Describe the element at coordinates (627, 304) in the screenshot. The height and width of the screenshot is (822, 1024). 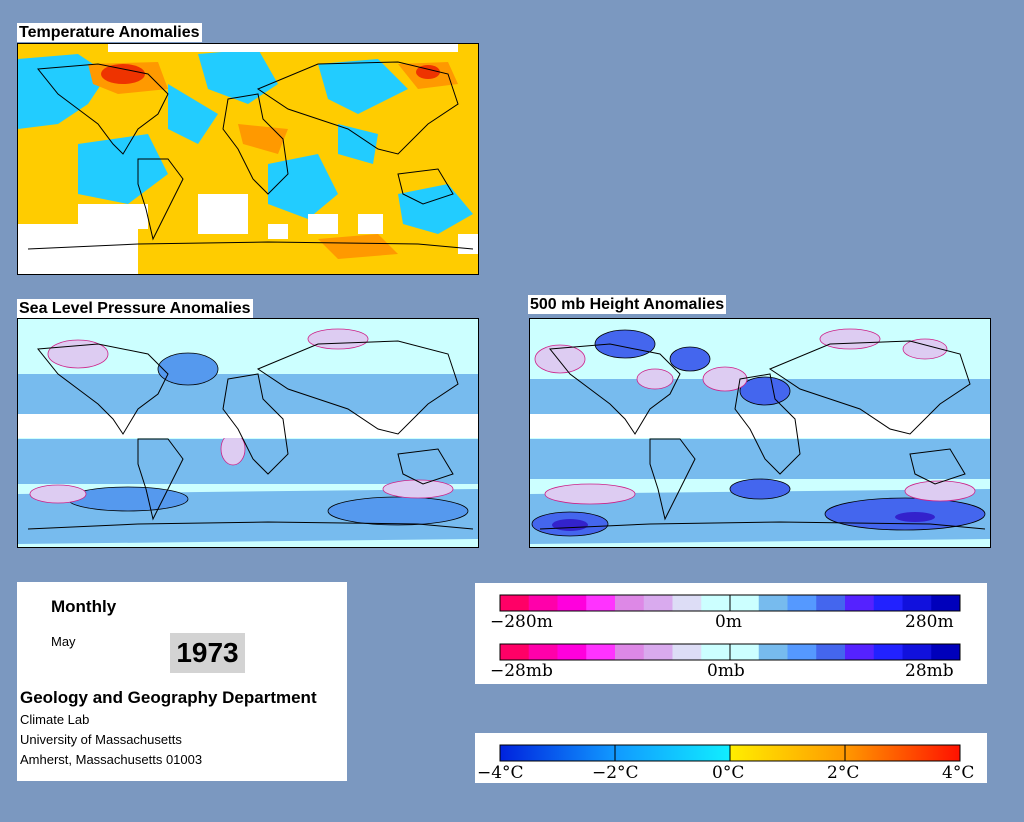
I see `height-map-title: 500 mb Height Anomalies` at that location.